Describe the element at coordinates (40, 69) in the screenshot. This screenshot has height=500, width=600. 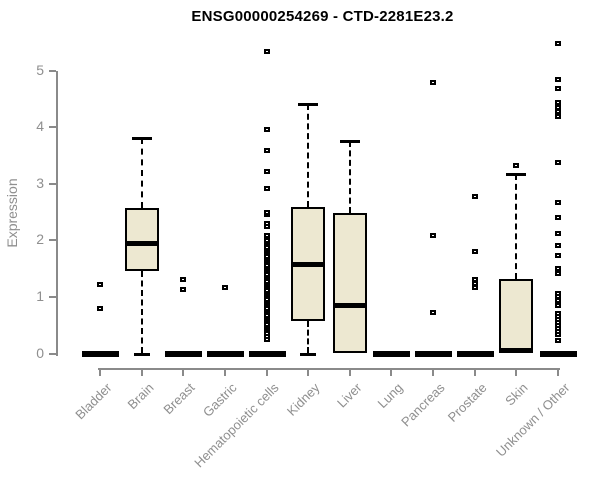
I see `y-tick-label: 5` at that location.